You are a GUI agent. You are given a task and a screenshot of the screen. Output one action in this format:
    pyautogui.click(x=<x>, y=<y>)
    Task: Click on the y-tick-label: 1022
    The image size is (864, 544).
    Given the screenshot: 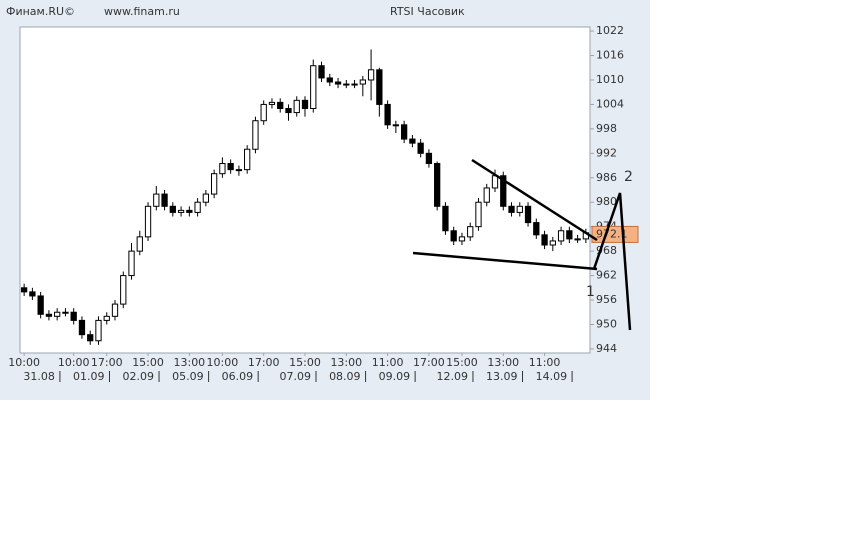 What is the action you would take?
    pyautogui.click(x=610, y=30)
    